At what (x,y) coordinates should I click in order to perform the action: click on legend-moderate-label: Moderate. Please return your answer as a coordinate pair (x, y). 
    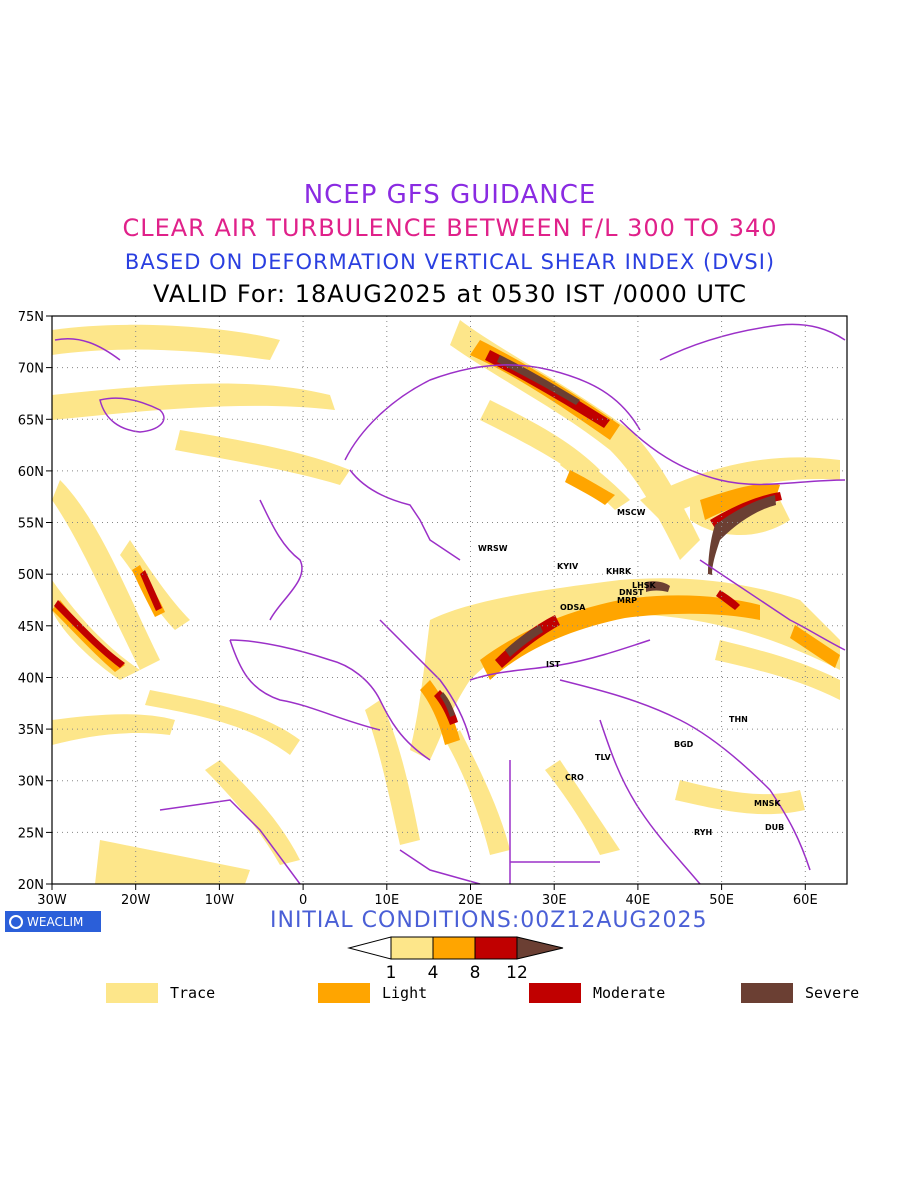
    Looking at the image, I should click on (629, 993).